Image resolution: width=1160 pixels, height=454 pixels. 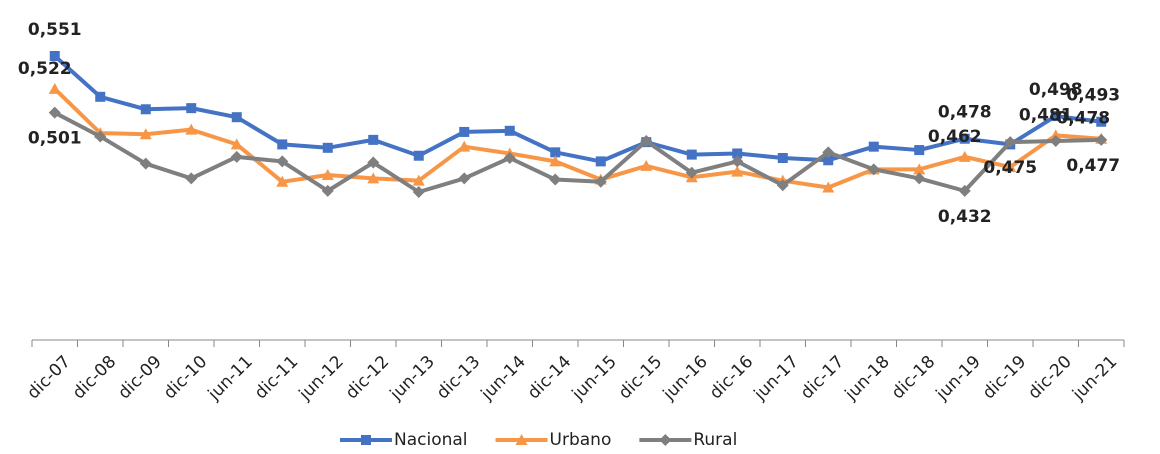 What do you see at coordinates (1049, 377) in the screenshot?
I see `x-tick-label: dic-20` at bounding box center [1049, 377].